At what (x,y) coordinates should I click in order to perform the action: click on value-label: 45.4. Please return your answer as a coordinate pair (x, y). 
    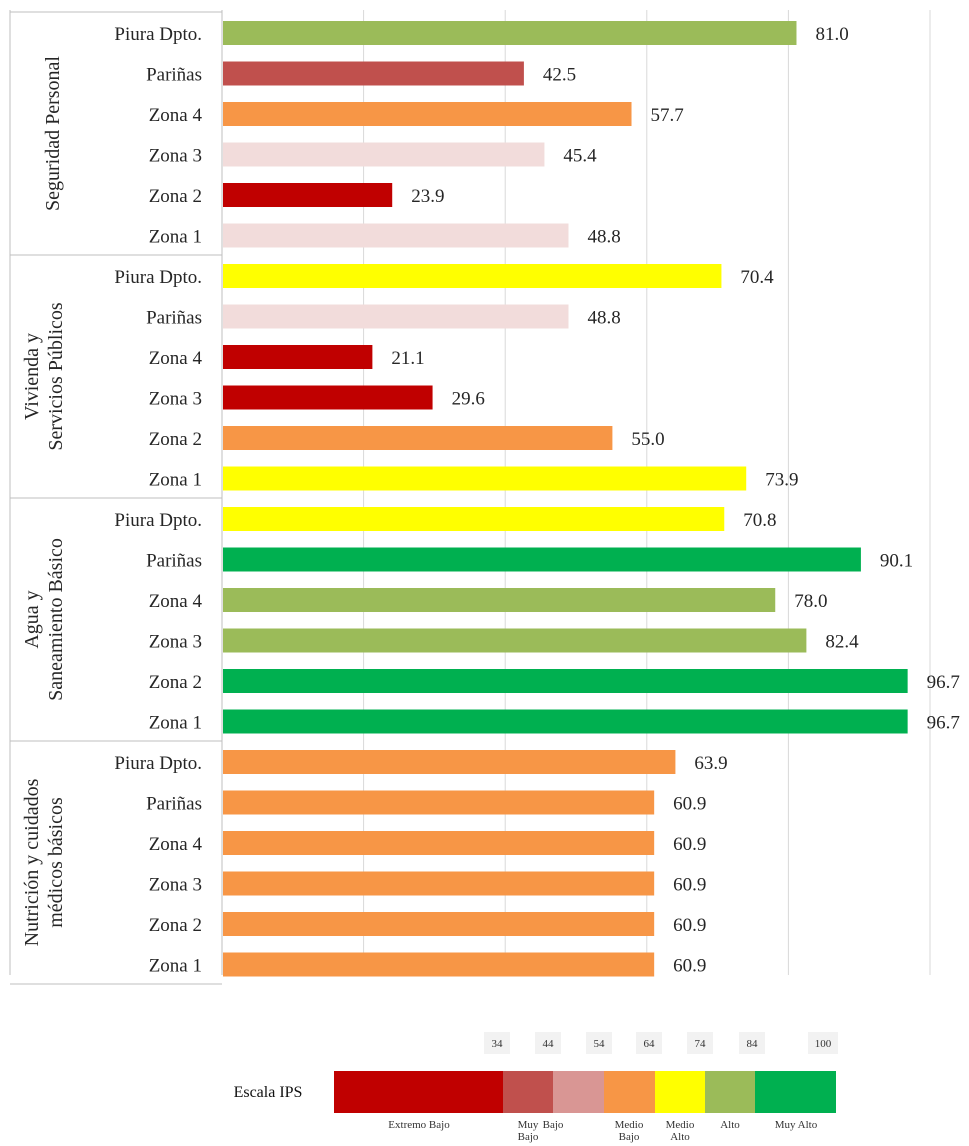
    Looking at the image, I should click on (580, 156).